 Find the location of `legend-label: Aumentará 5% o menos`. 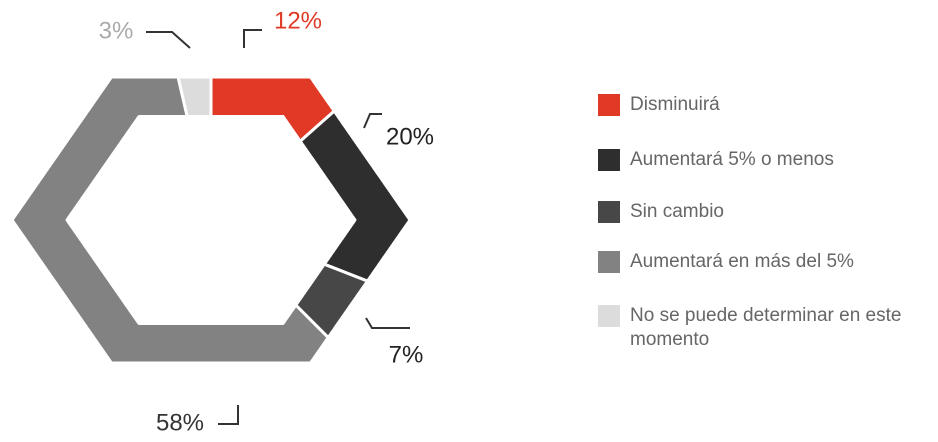

legend-label: Aumentará 5% o menos is located at coordinates (732, 159).